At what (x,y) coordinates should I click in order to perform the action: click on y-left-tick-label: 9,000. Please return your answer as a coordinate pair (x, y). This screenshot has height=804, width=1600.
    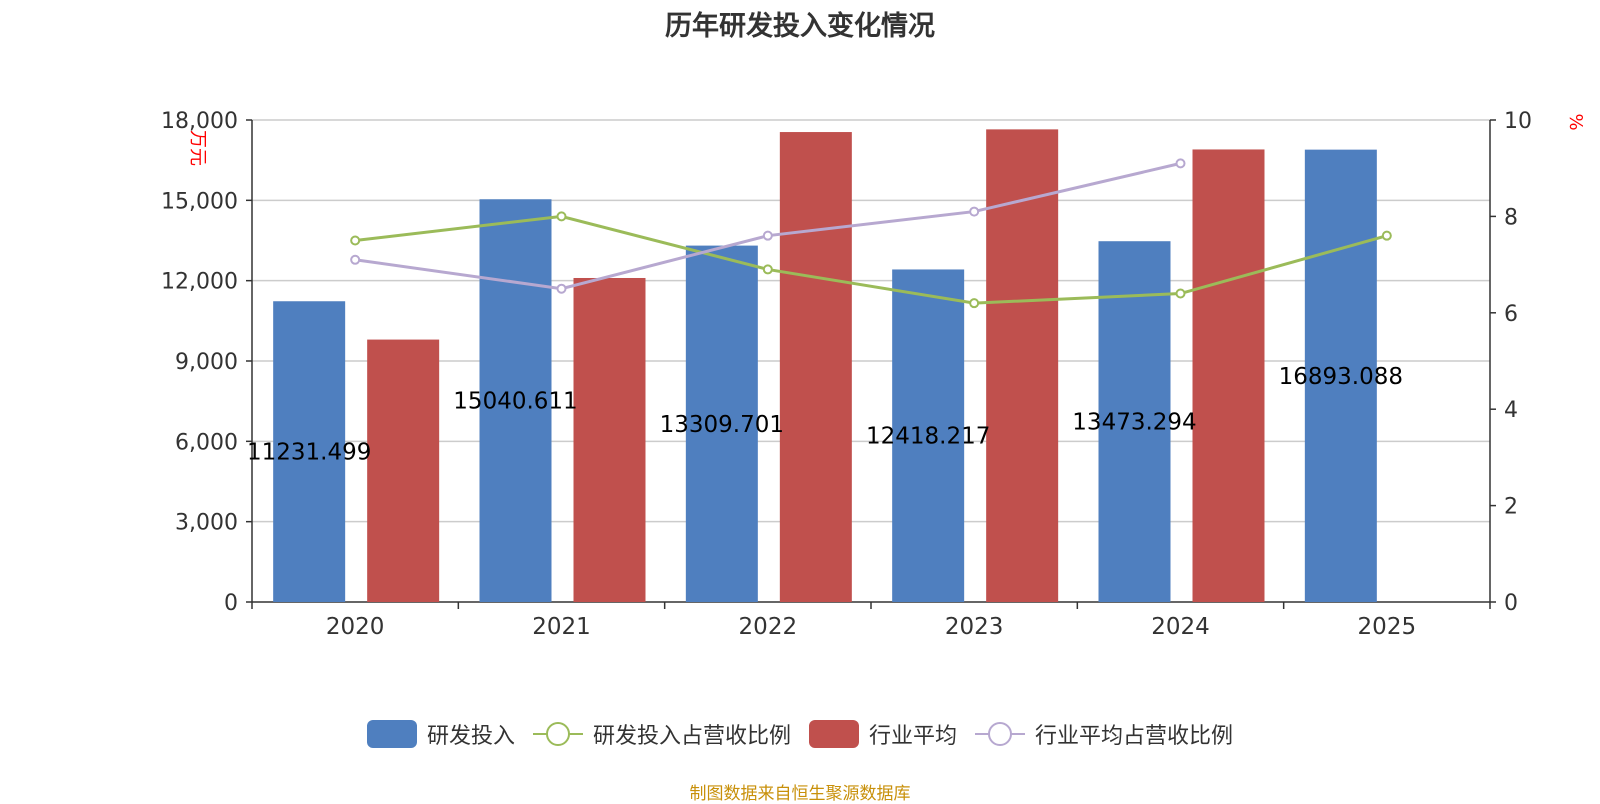
    Looking at the image, I should click on (206, 362).